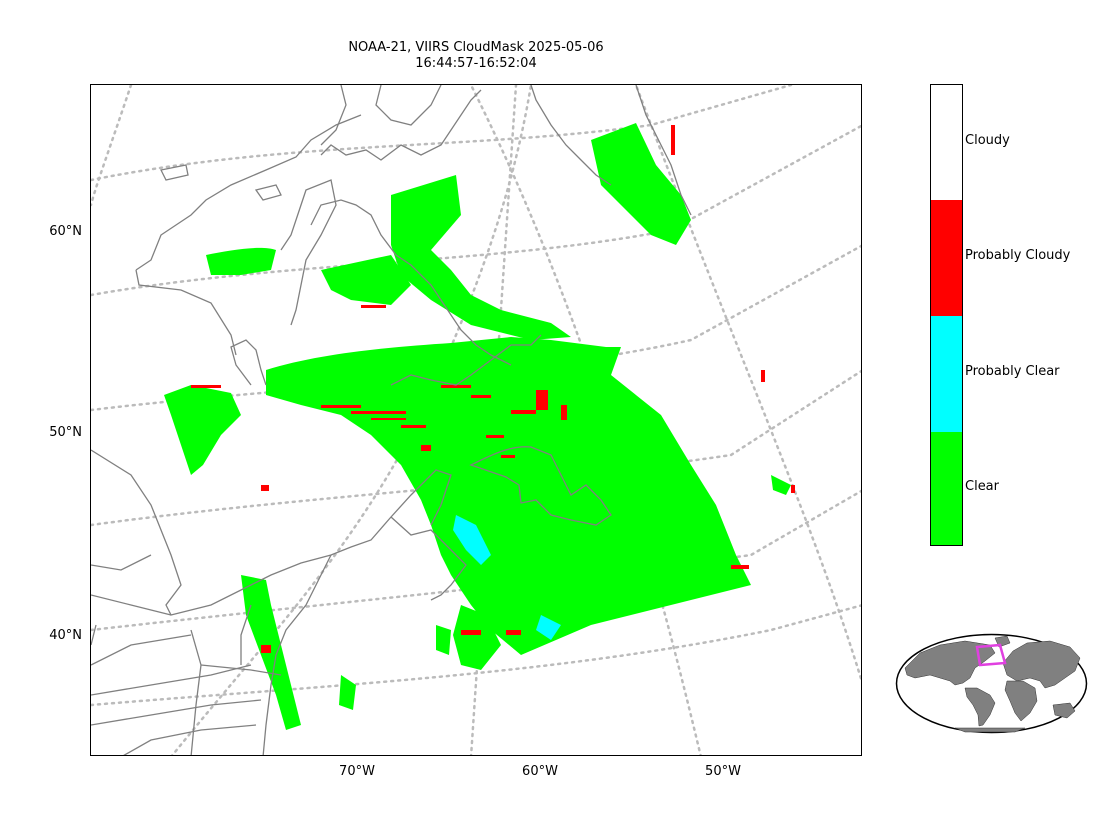  Describe the element at coordinates (366, 280) in the screenshot. I see `clear-region-labrador` at that location.